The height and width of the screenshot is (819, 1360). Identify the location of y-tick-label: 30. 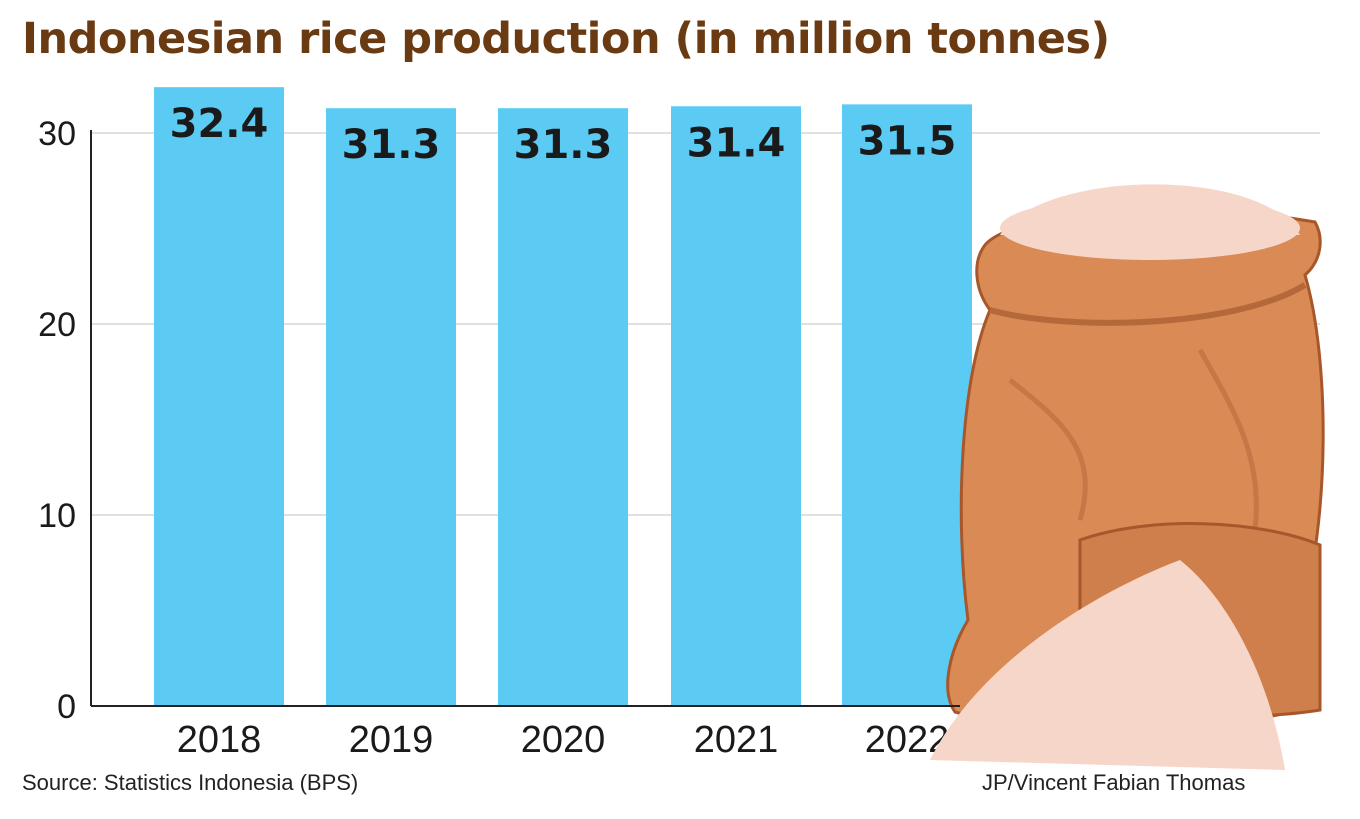
(57, 134).